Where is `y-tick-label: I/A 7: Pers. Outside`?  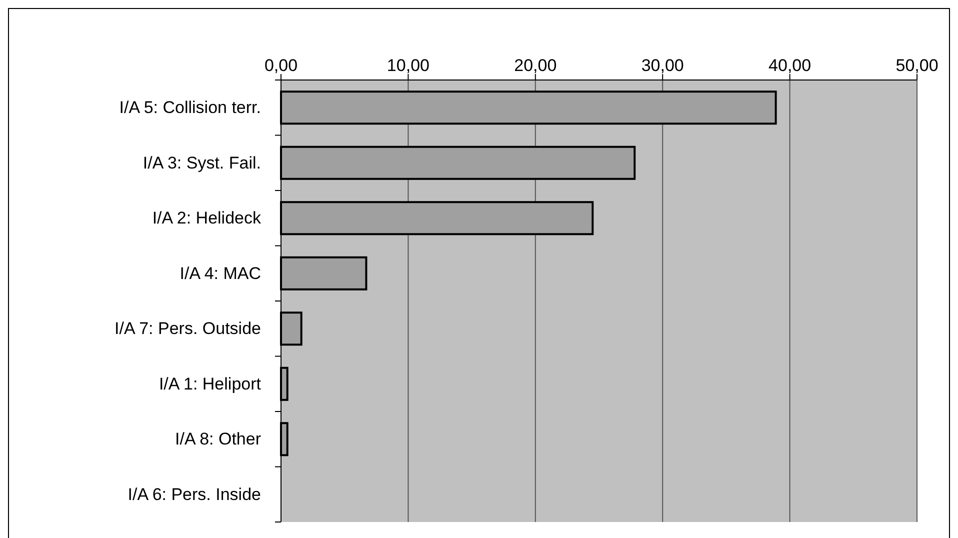
y-tick-label: I/A 7: Pers. Outside is located at coordinates (187, 328).